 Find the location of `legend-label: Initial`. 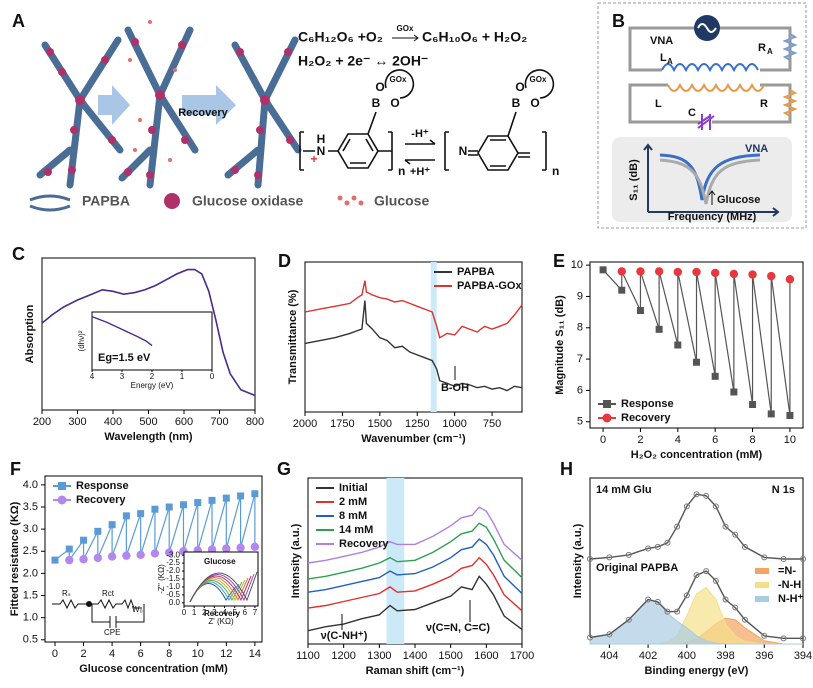

legend-label: Initial is located at coordinates (353, 488).